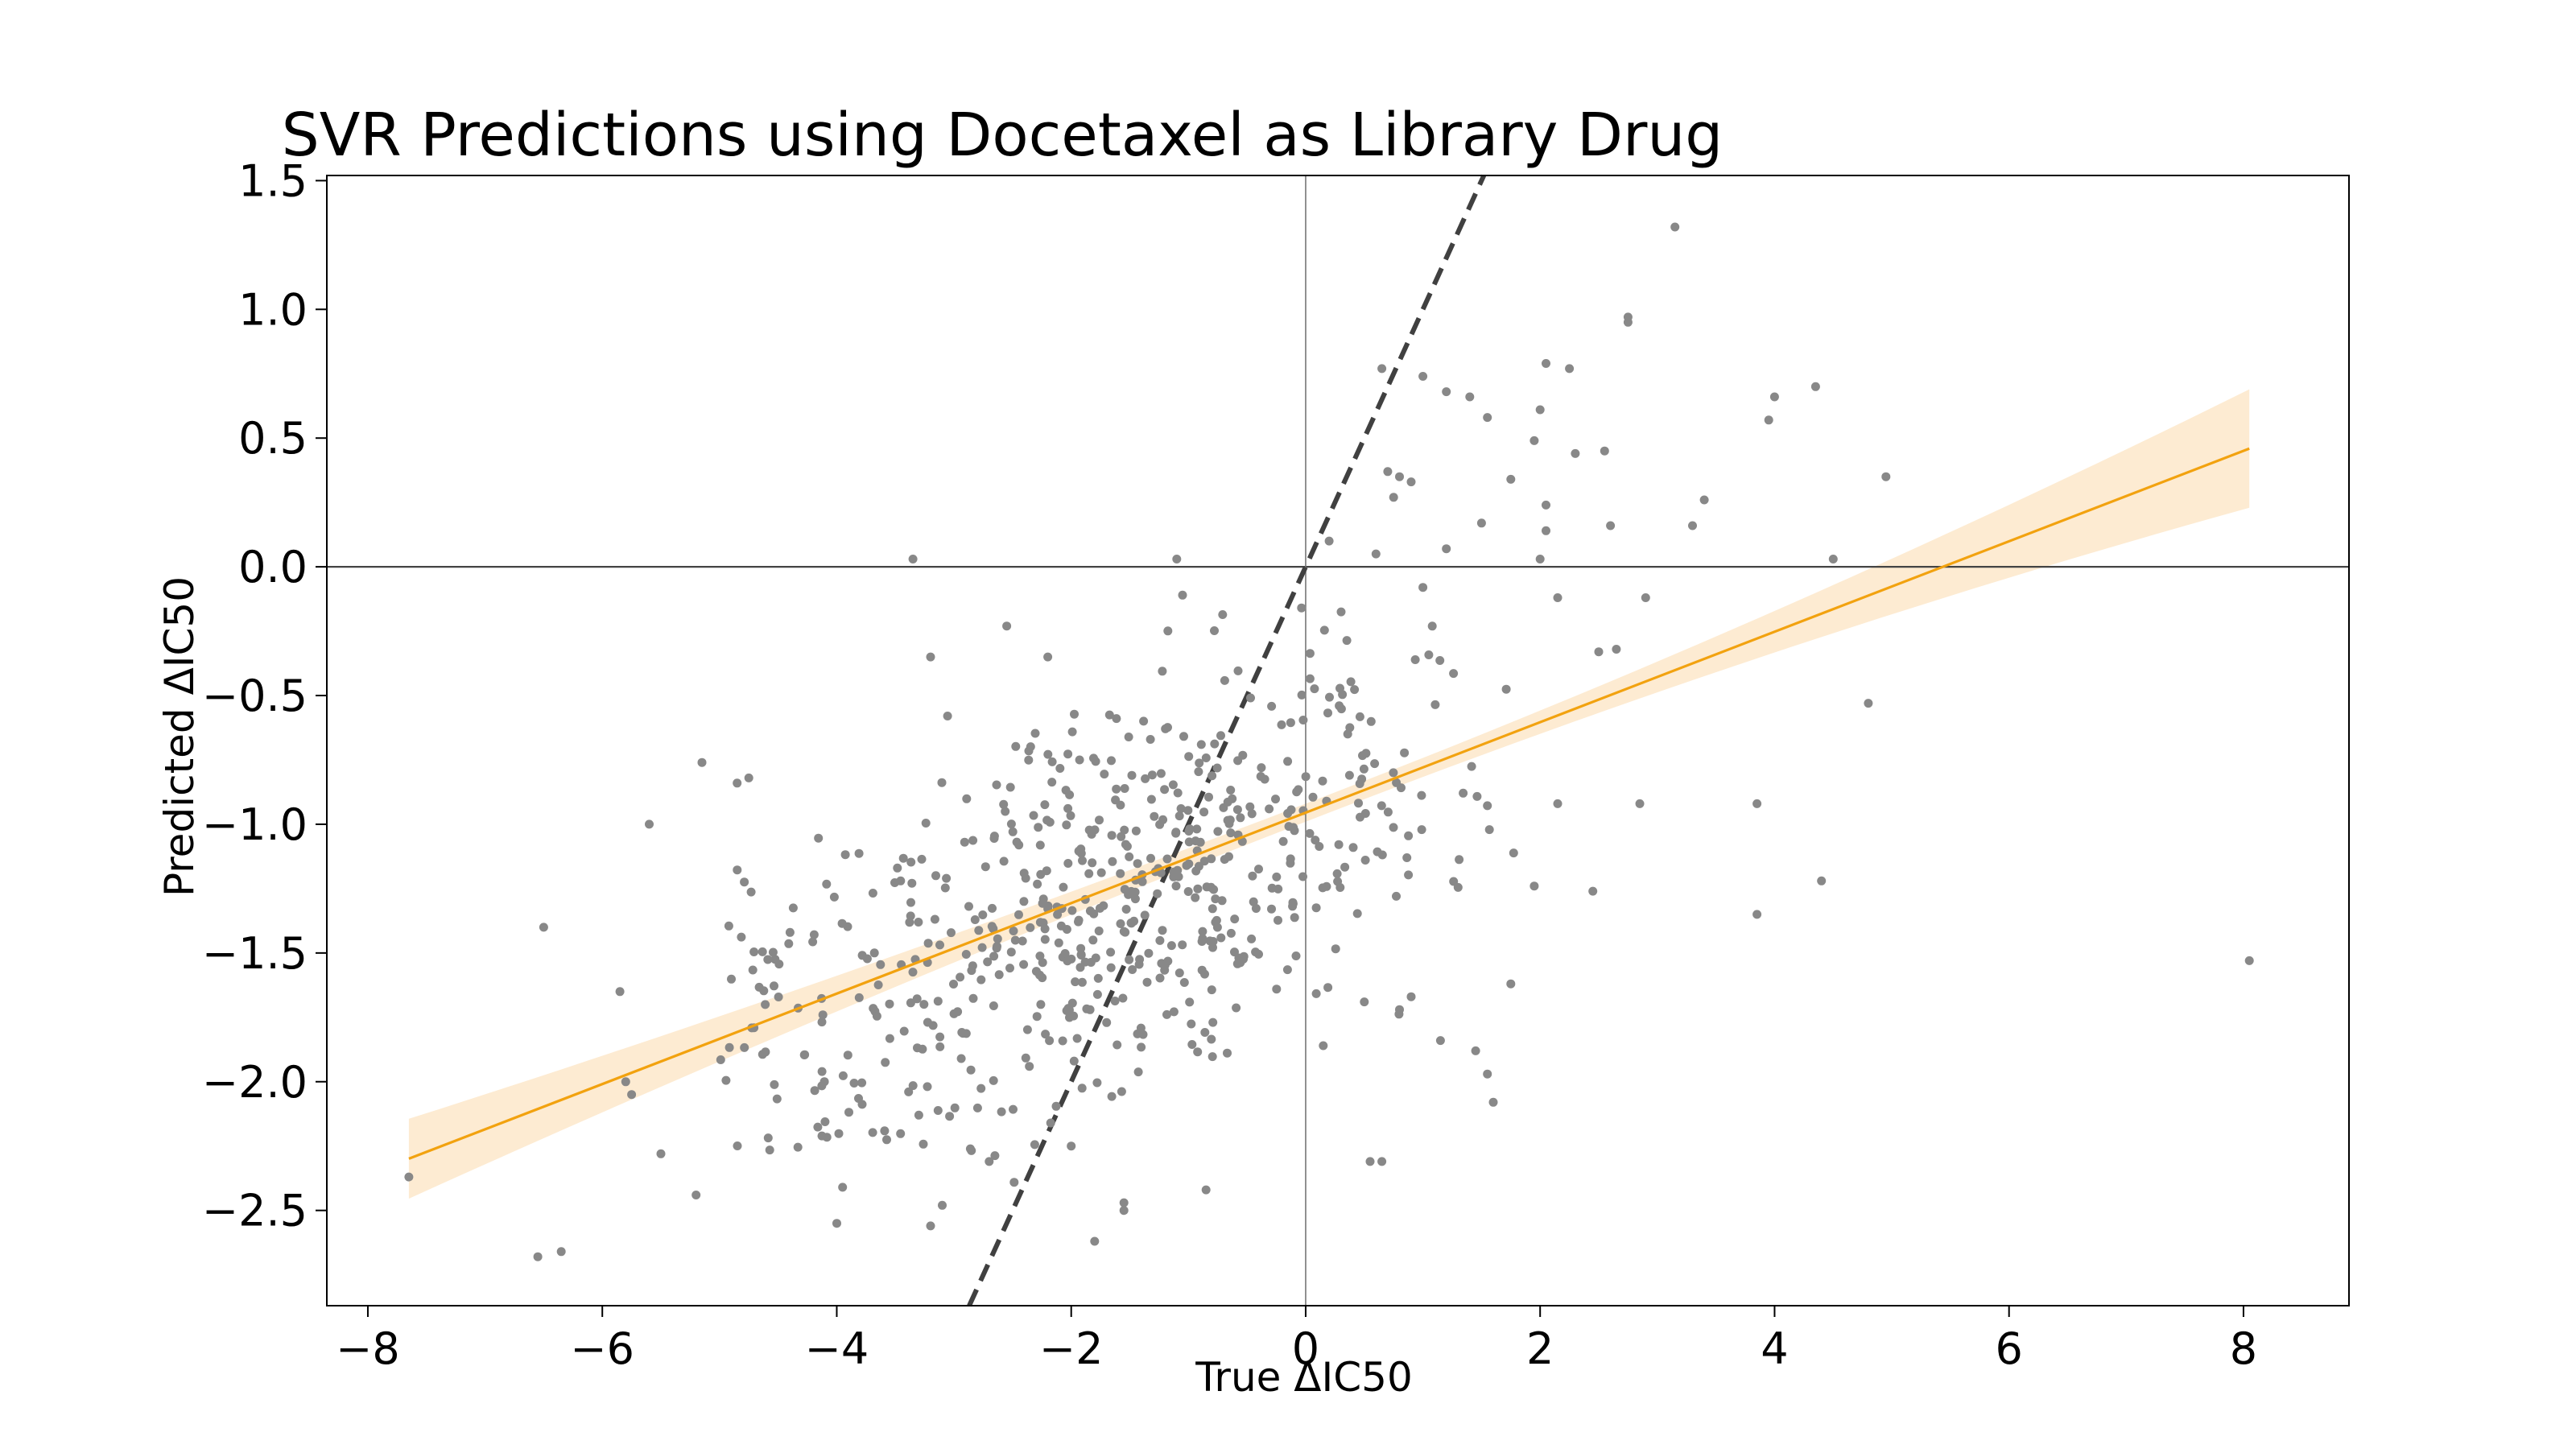 The height and width of the screenshot is (1453, 2576). I want to click on y-tick-label: −0.5, so click(255, 696).